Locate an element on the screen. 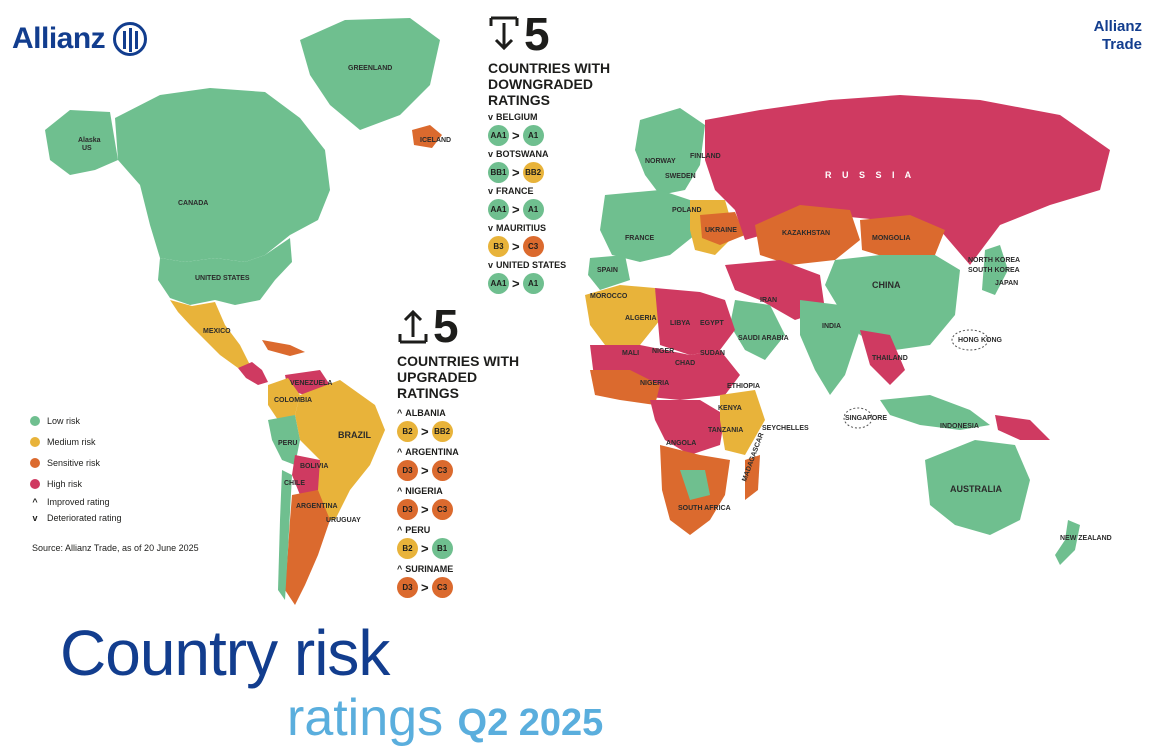 The width and height of the screenshot is (1150, 753). label-poland: POLAND is located at coordinates (687, 210).